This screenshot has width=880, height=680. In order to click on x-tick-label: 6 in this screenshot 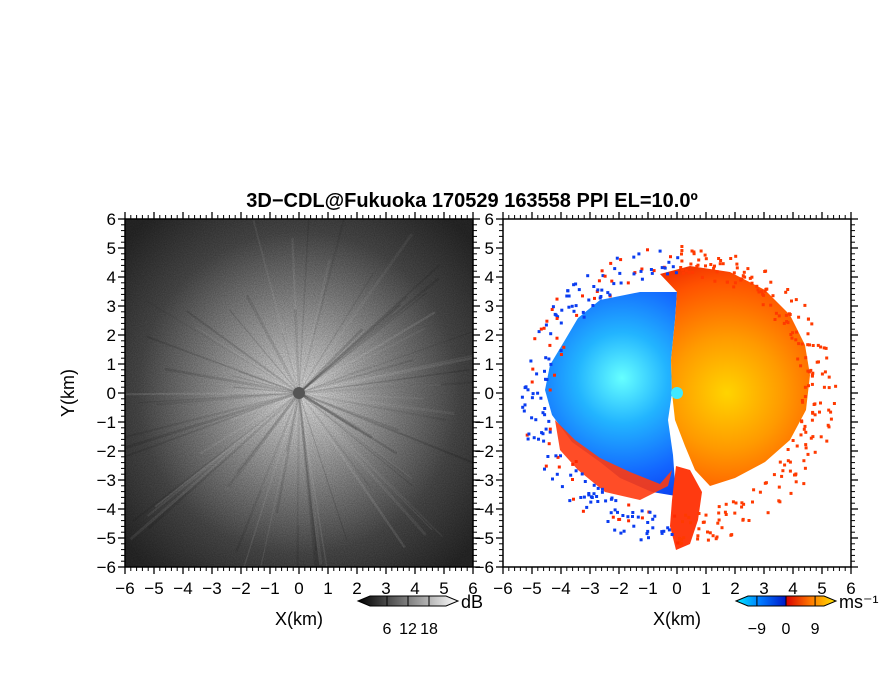, I will do `click(850, 588)`.